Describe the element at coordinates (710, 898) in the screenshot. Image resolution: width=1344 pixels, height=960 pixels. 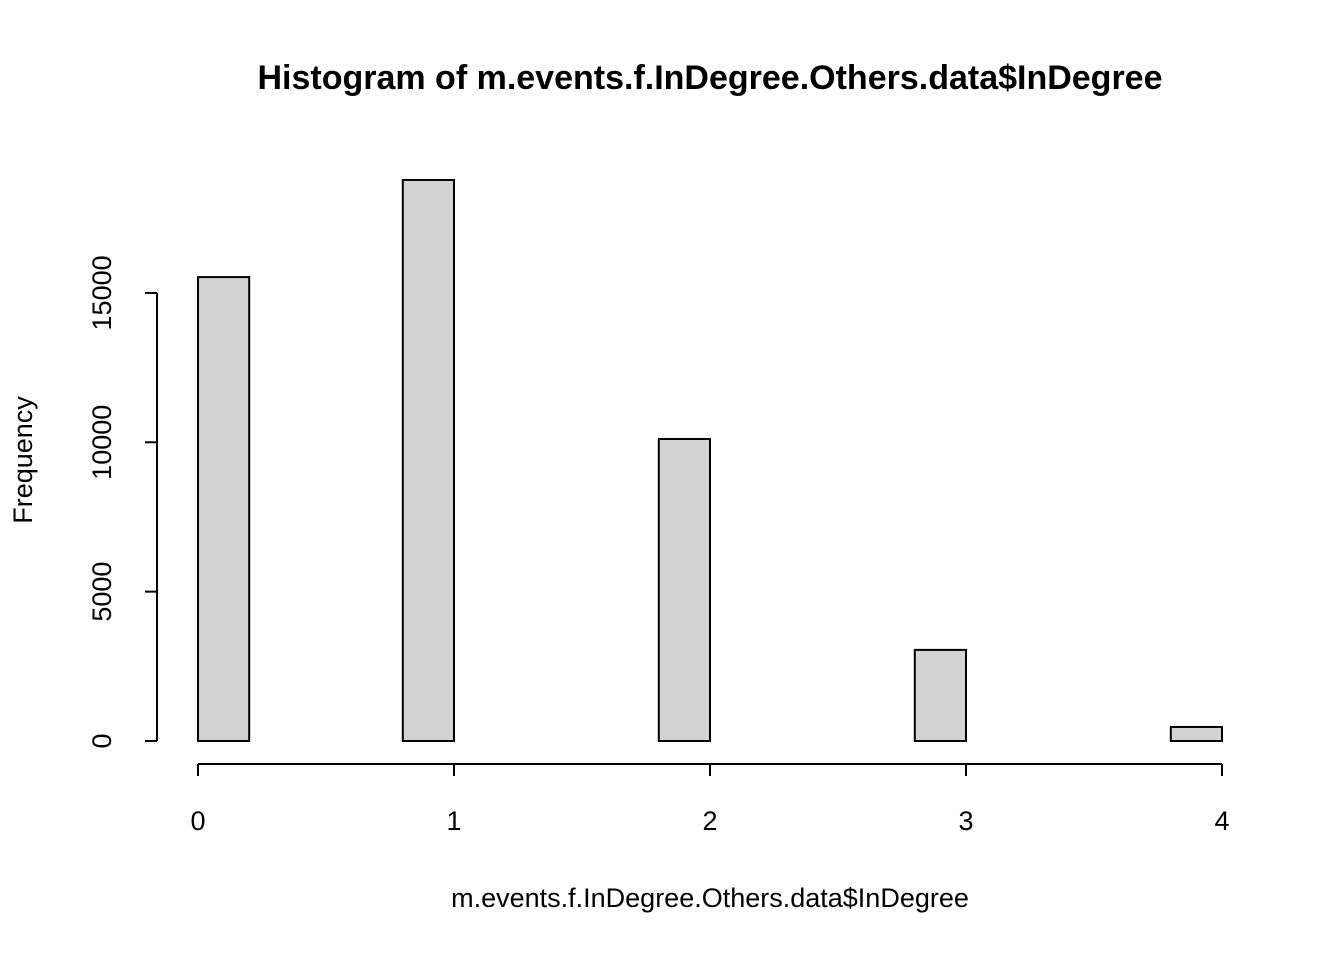
I see `x-axis-label: m.events.f.InDegree.Others.data$InDegree` at that location.